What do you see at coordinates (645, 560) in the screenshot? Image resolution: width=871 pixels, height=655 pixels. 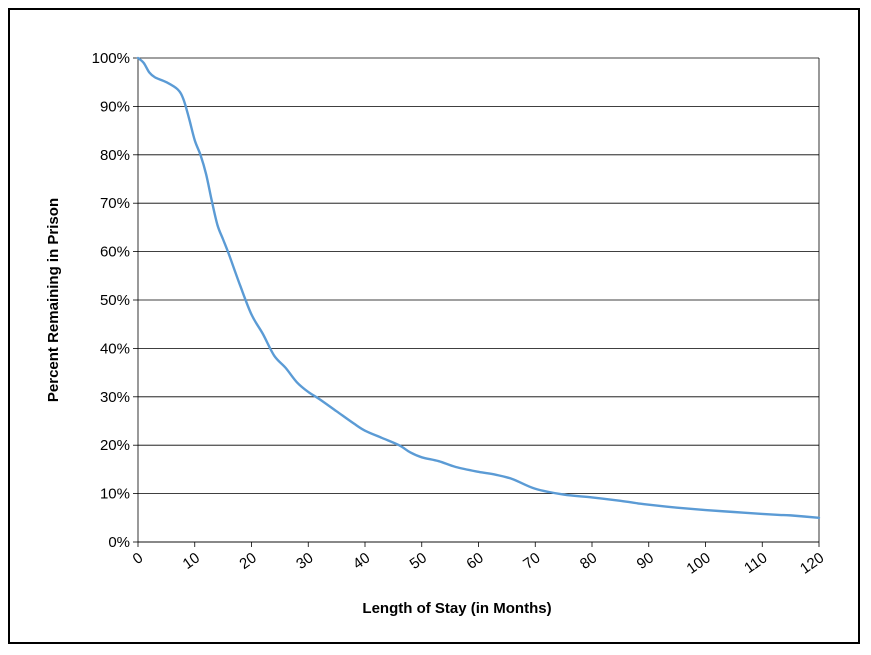 I see `x-tick-label: 90` at bounding box center [645, 560].